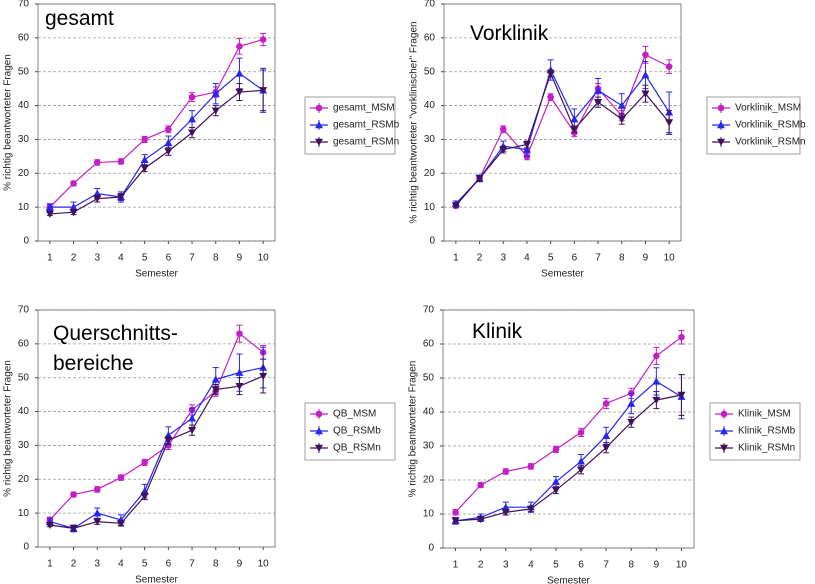 Image resolution: width=815 pixels, height=584 pixels. I want to click on x-tick-label: 1, so click(50, 564).